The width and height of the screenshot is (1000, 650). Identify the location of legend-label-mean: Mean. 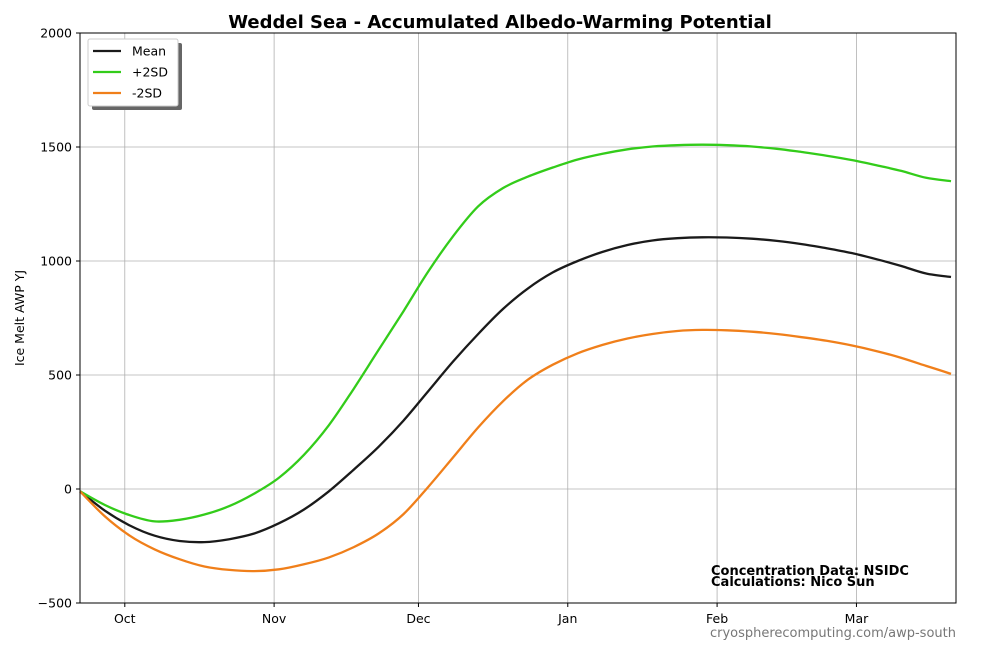
(149, 51).